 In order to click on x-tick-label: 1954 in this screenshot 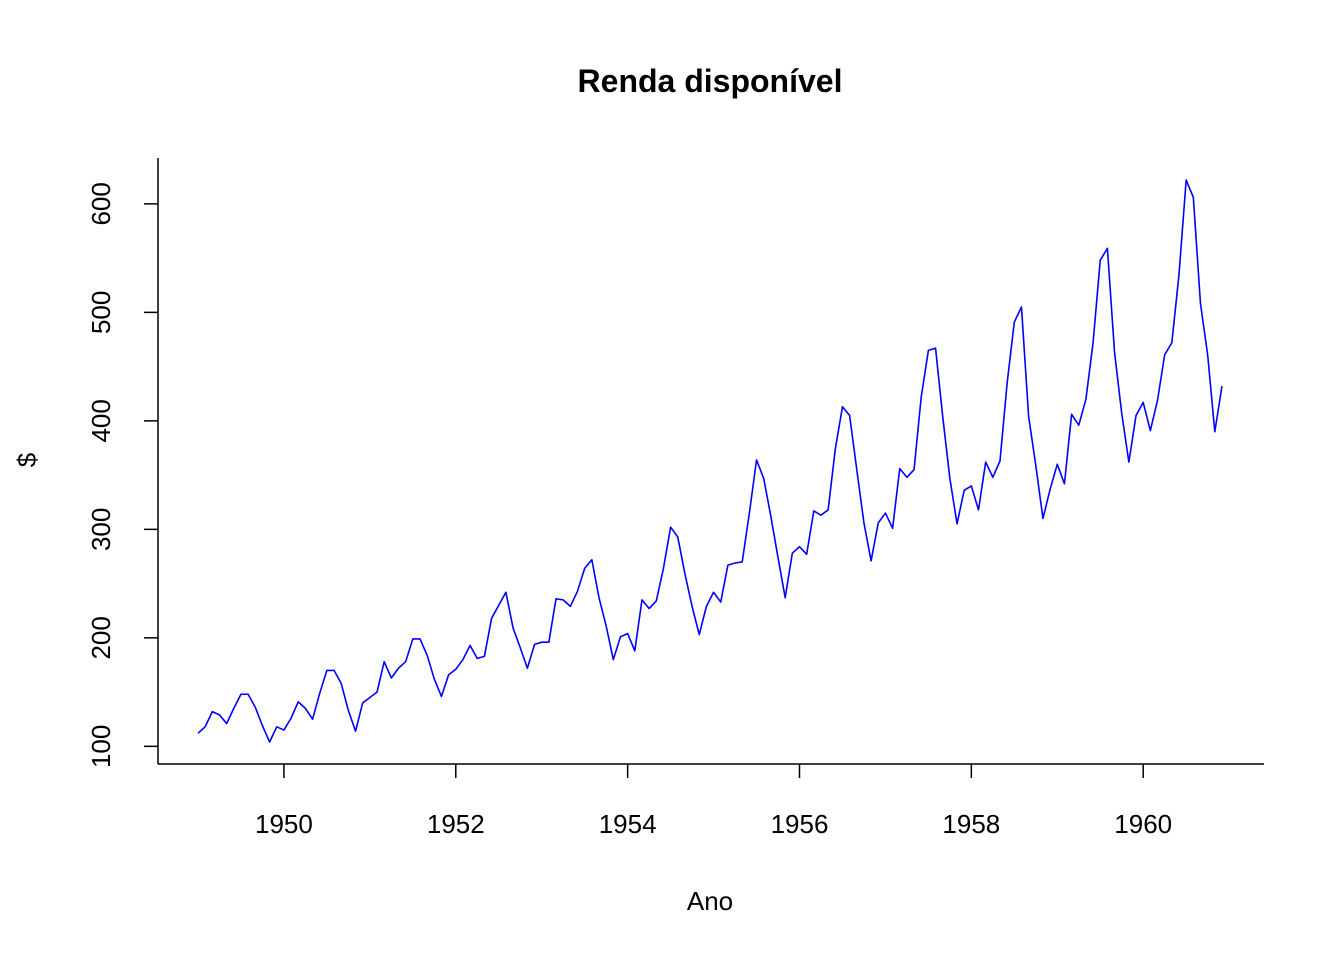, I will do `click(628, 824)`.